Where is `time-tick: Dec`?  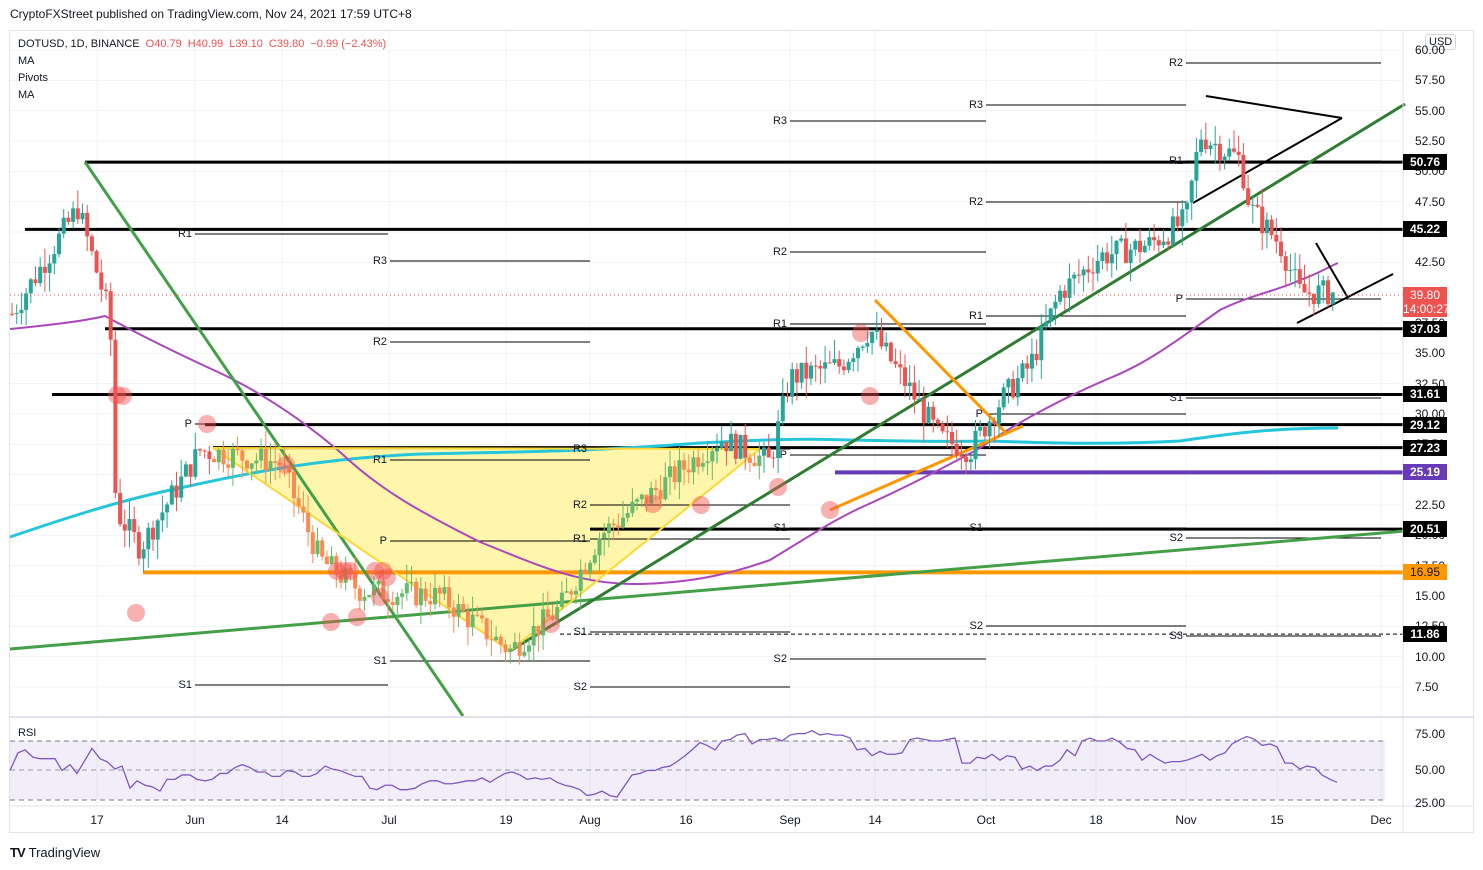
time-tick: Dec is located at coordinates (1381, 820).